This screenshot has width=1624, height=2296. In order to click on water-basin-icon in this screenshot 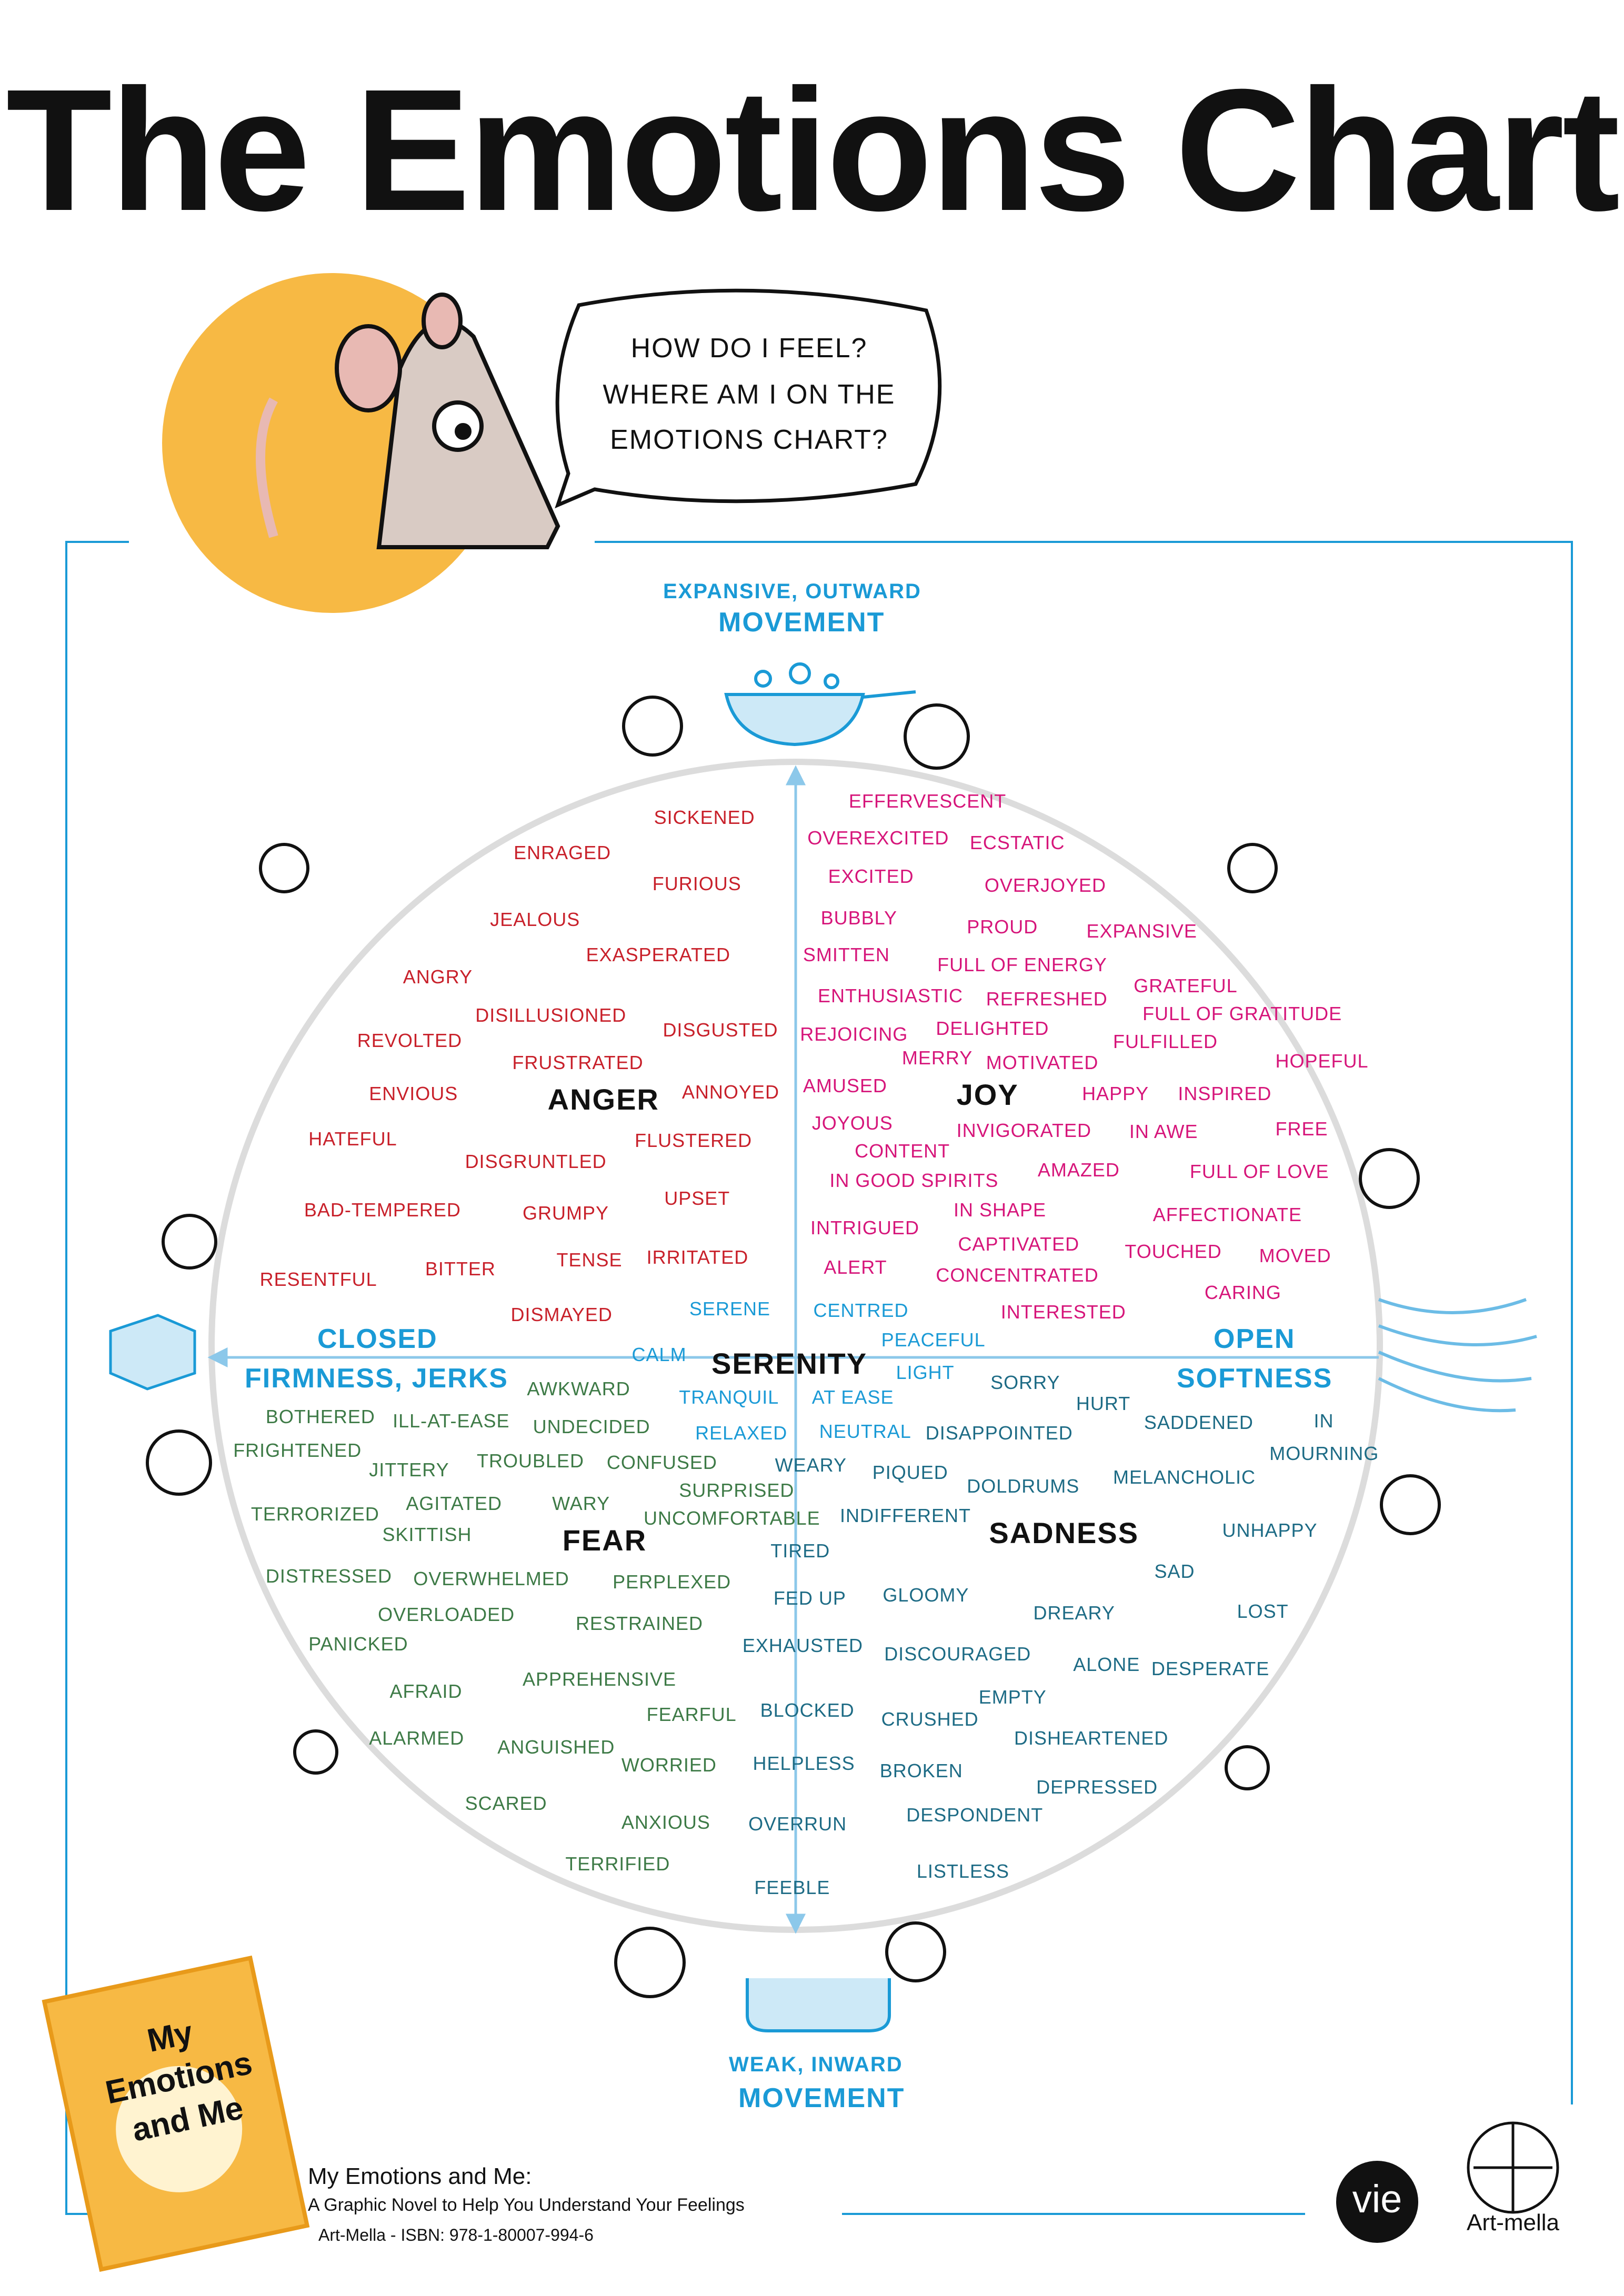, I will do `click(818, 2005)`.